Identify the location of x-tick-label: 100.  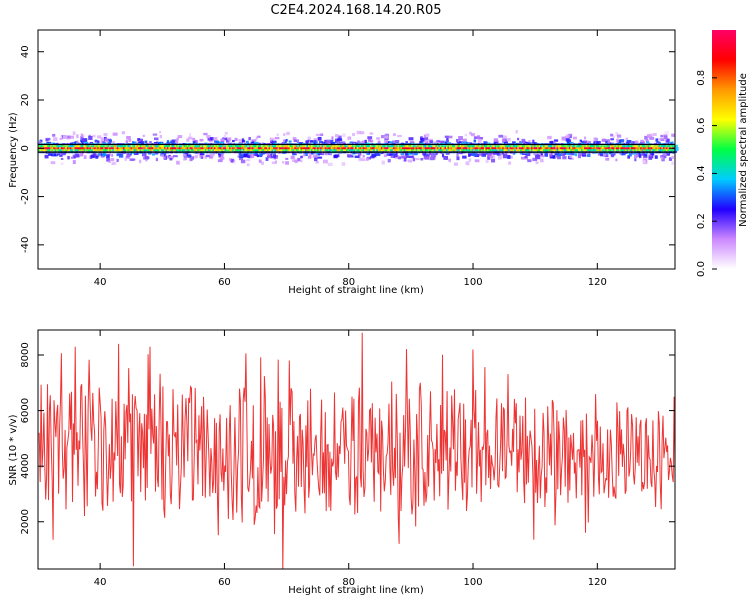
(472, 582).